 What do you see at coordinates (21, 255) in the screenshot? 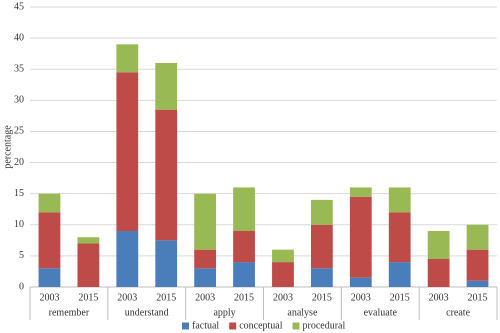
I see `y-tick-label: 5` at bounding box center [21, 255].